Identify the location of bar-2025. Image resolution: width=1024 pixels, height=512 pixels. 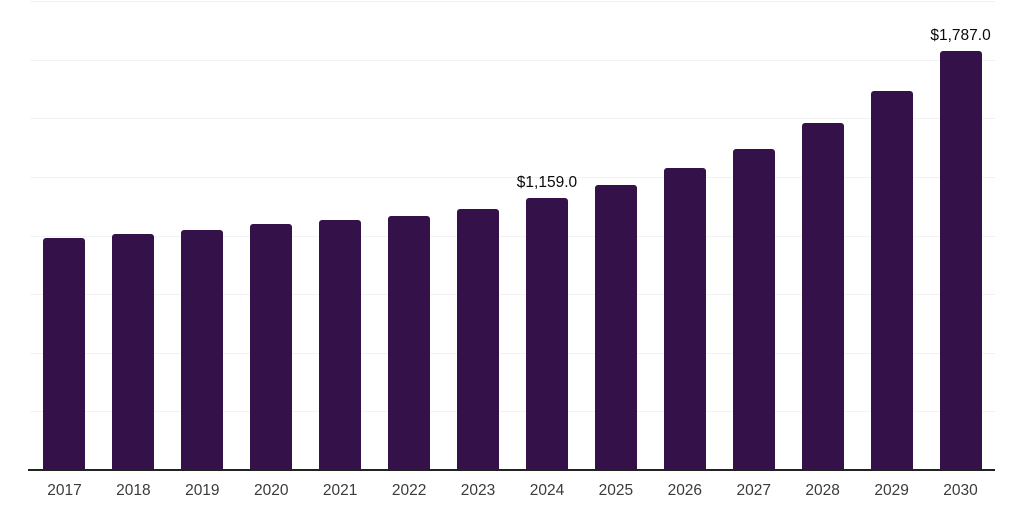
(615, 327).